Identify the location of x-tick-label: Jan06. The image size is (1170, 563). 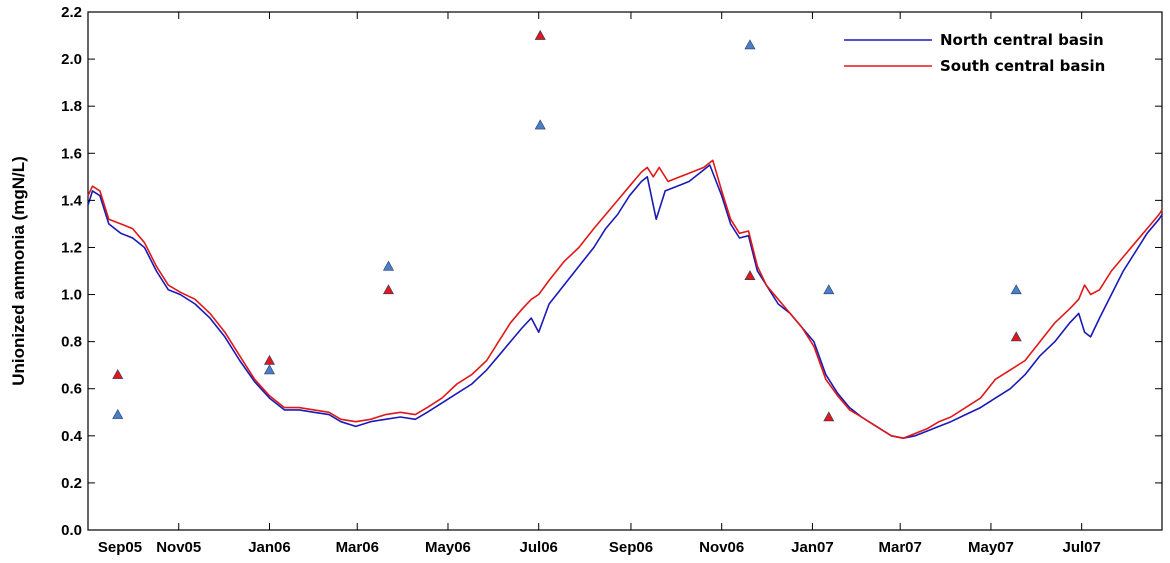
(269, 547).